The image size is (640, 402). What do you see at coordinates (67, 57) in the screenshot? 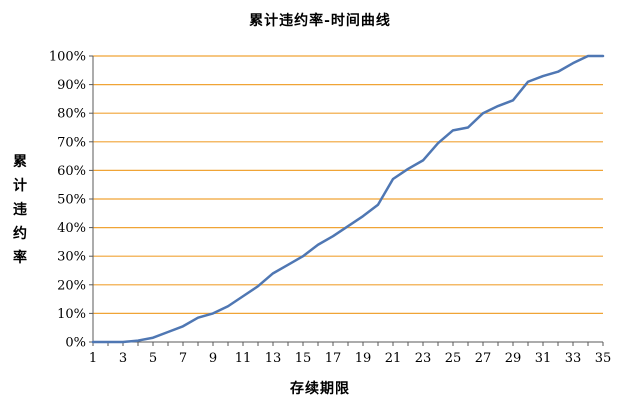
I see `y-tick-label: 100%` at bounding box center [67, 57].